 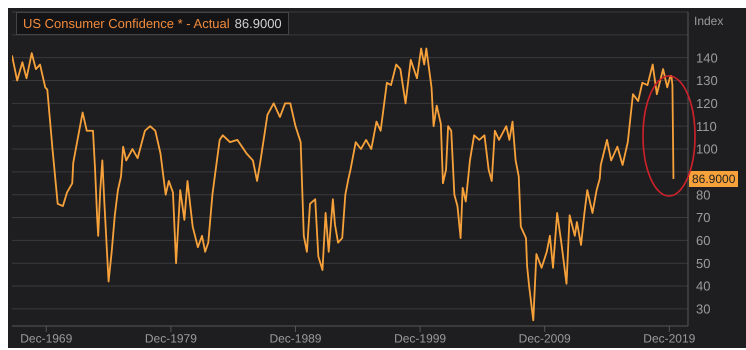 I want to click on chart-title: US Consumer Confidence * - Actual, so click(x=126, y=23).